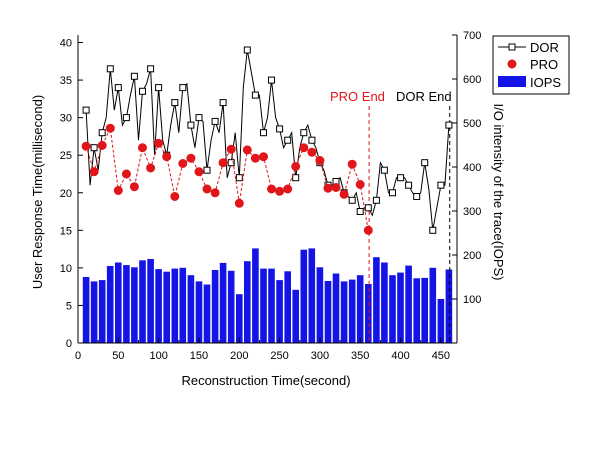 The image size is (600, 463). What do you see at coordinates (66, 119) in the screenshot?
I see `y-left-tick-label: 30` at bounding box center [66, 119].